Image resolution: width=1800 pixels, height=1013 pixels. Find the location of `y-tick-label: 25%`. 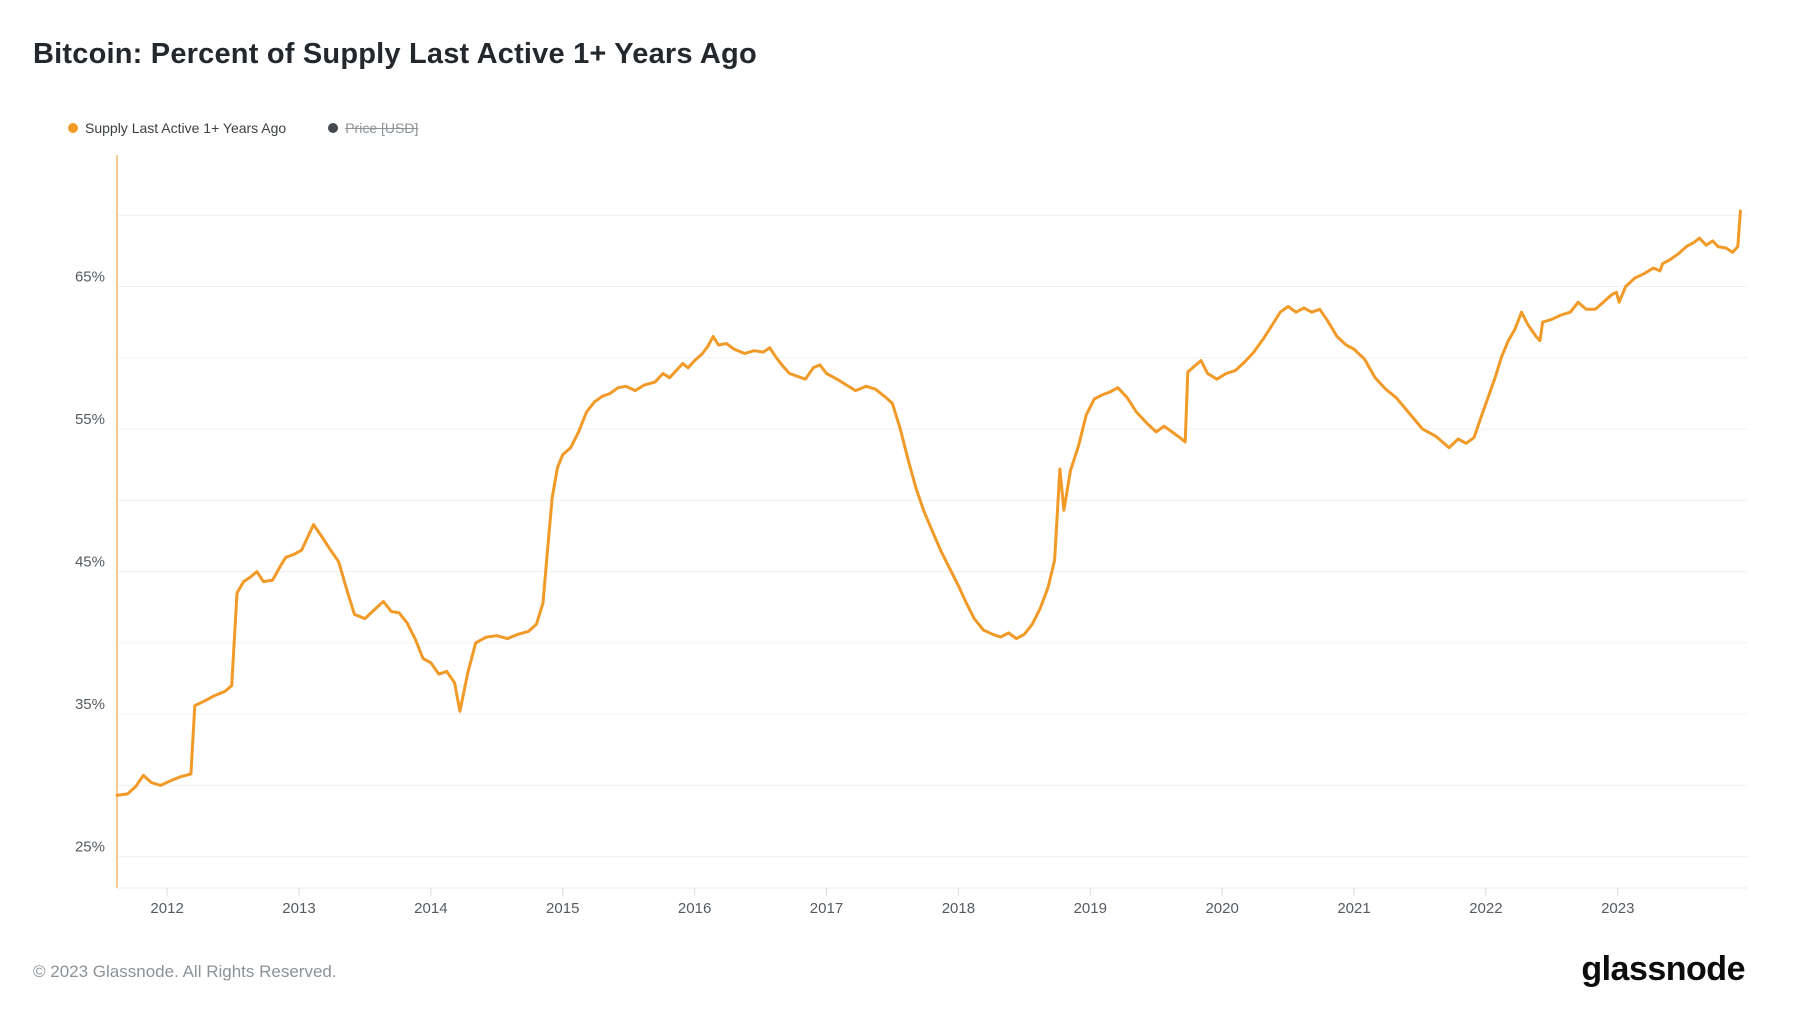

y-tick-label: 25% is located at coordinates (90, 847).